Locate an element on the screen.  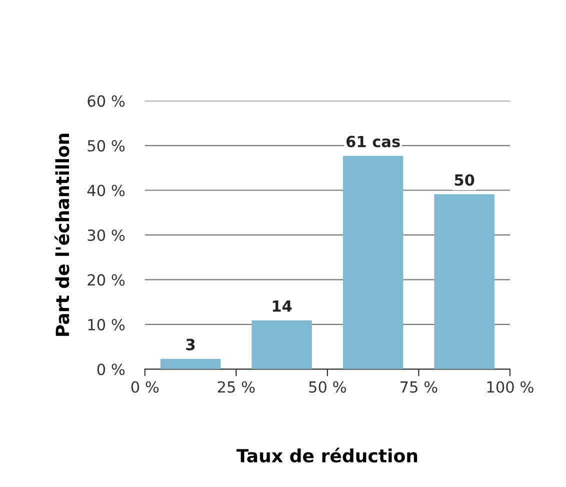
y-axis-title: Part de l'échantillon is located at coordinates (62, 235).